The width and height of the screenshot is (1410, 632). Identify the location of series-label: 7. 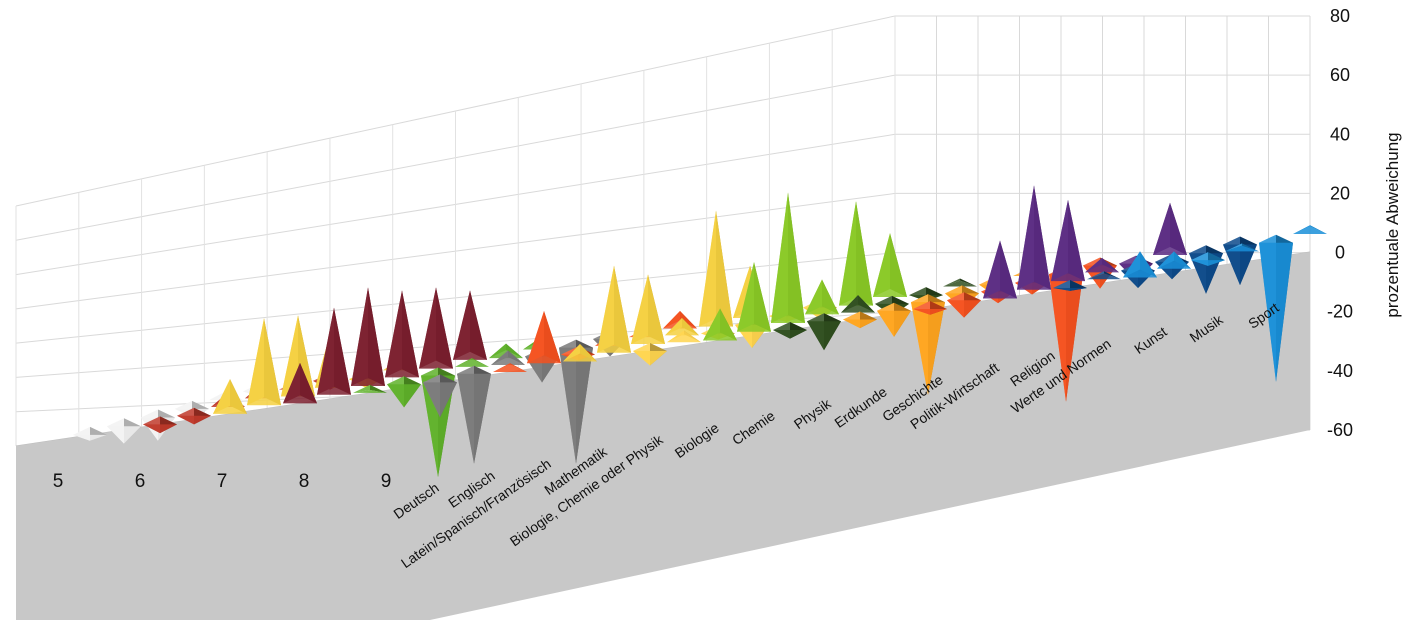
(222, 481).